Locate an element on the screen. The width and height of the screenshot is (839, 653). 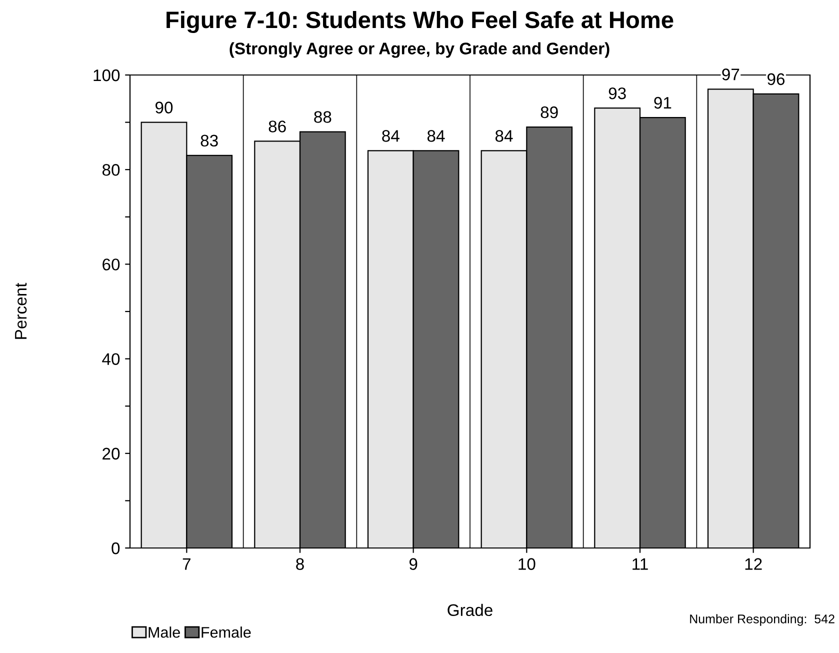
chart-subtitle: (Strongly Agree or Agree, by Grade and Gender) is located at coordinates (420, 50).